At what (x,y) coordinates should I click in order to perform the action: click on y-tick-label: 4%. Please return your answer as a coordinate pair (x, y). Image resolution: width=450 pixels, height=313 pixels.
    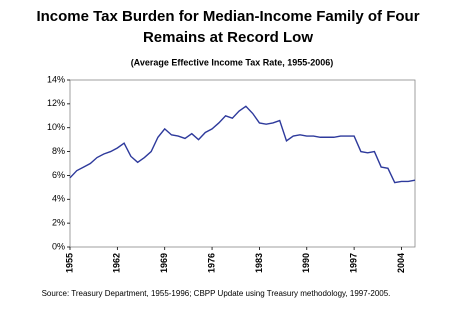
    Looking at the image, I should click on (58, 199).